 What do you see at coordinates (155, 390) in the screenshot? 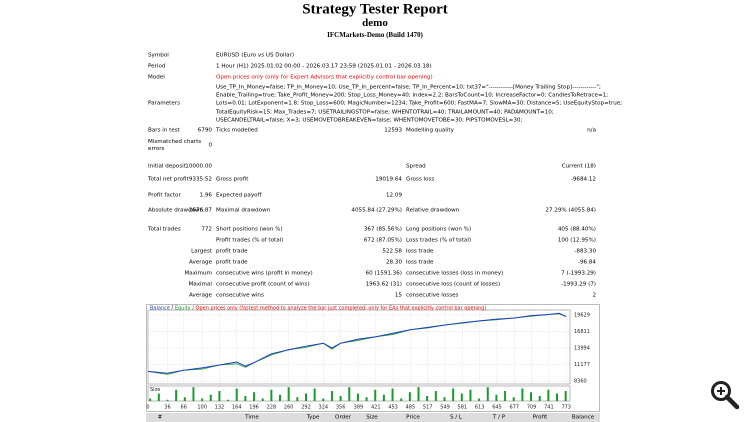
I see `size-label: Size` at bounding box center [155, 390].